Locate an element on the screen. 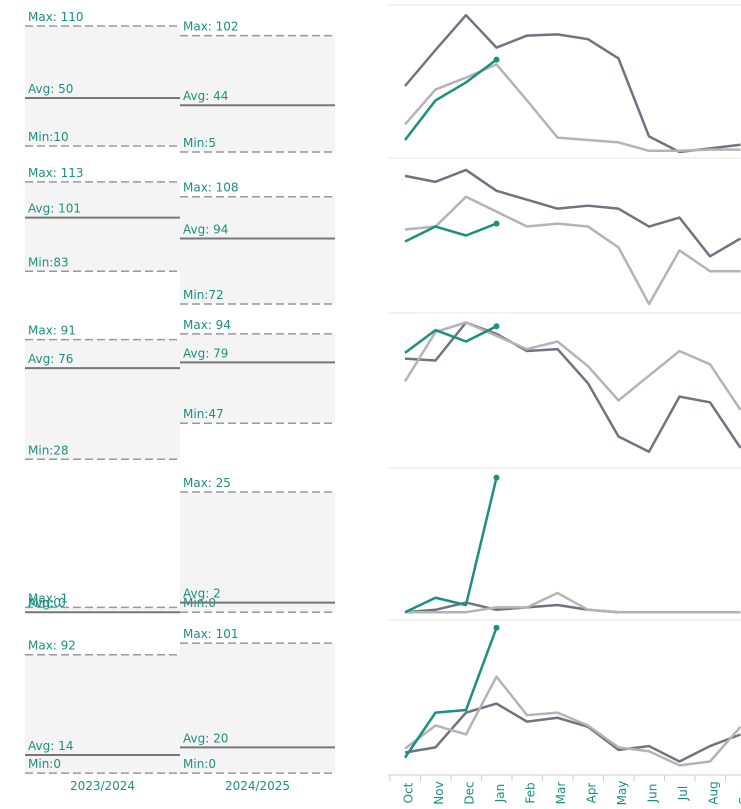  avg-label: Avg: 76 is located at coordinates (50, 359).